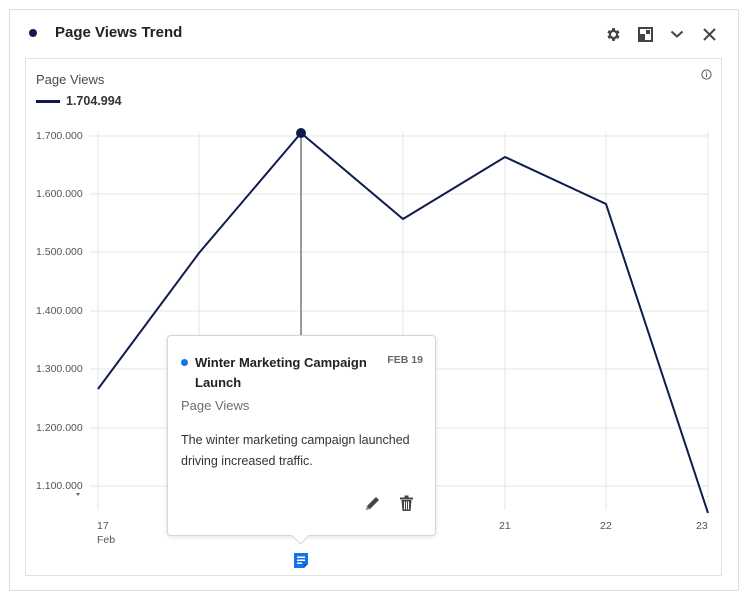 This screenshot has height=605, width=750. What do you see at coordinates (709, 34) in the screenshot?
I see `close-icon` at bounding box center [709, 34].